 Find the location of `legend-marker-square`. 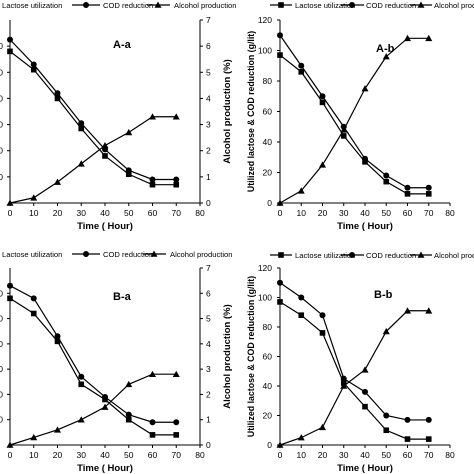

legend-marker-square is located at coordinates (281, 255).